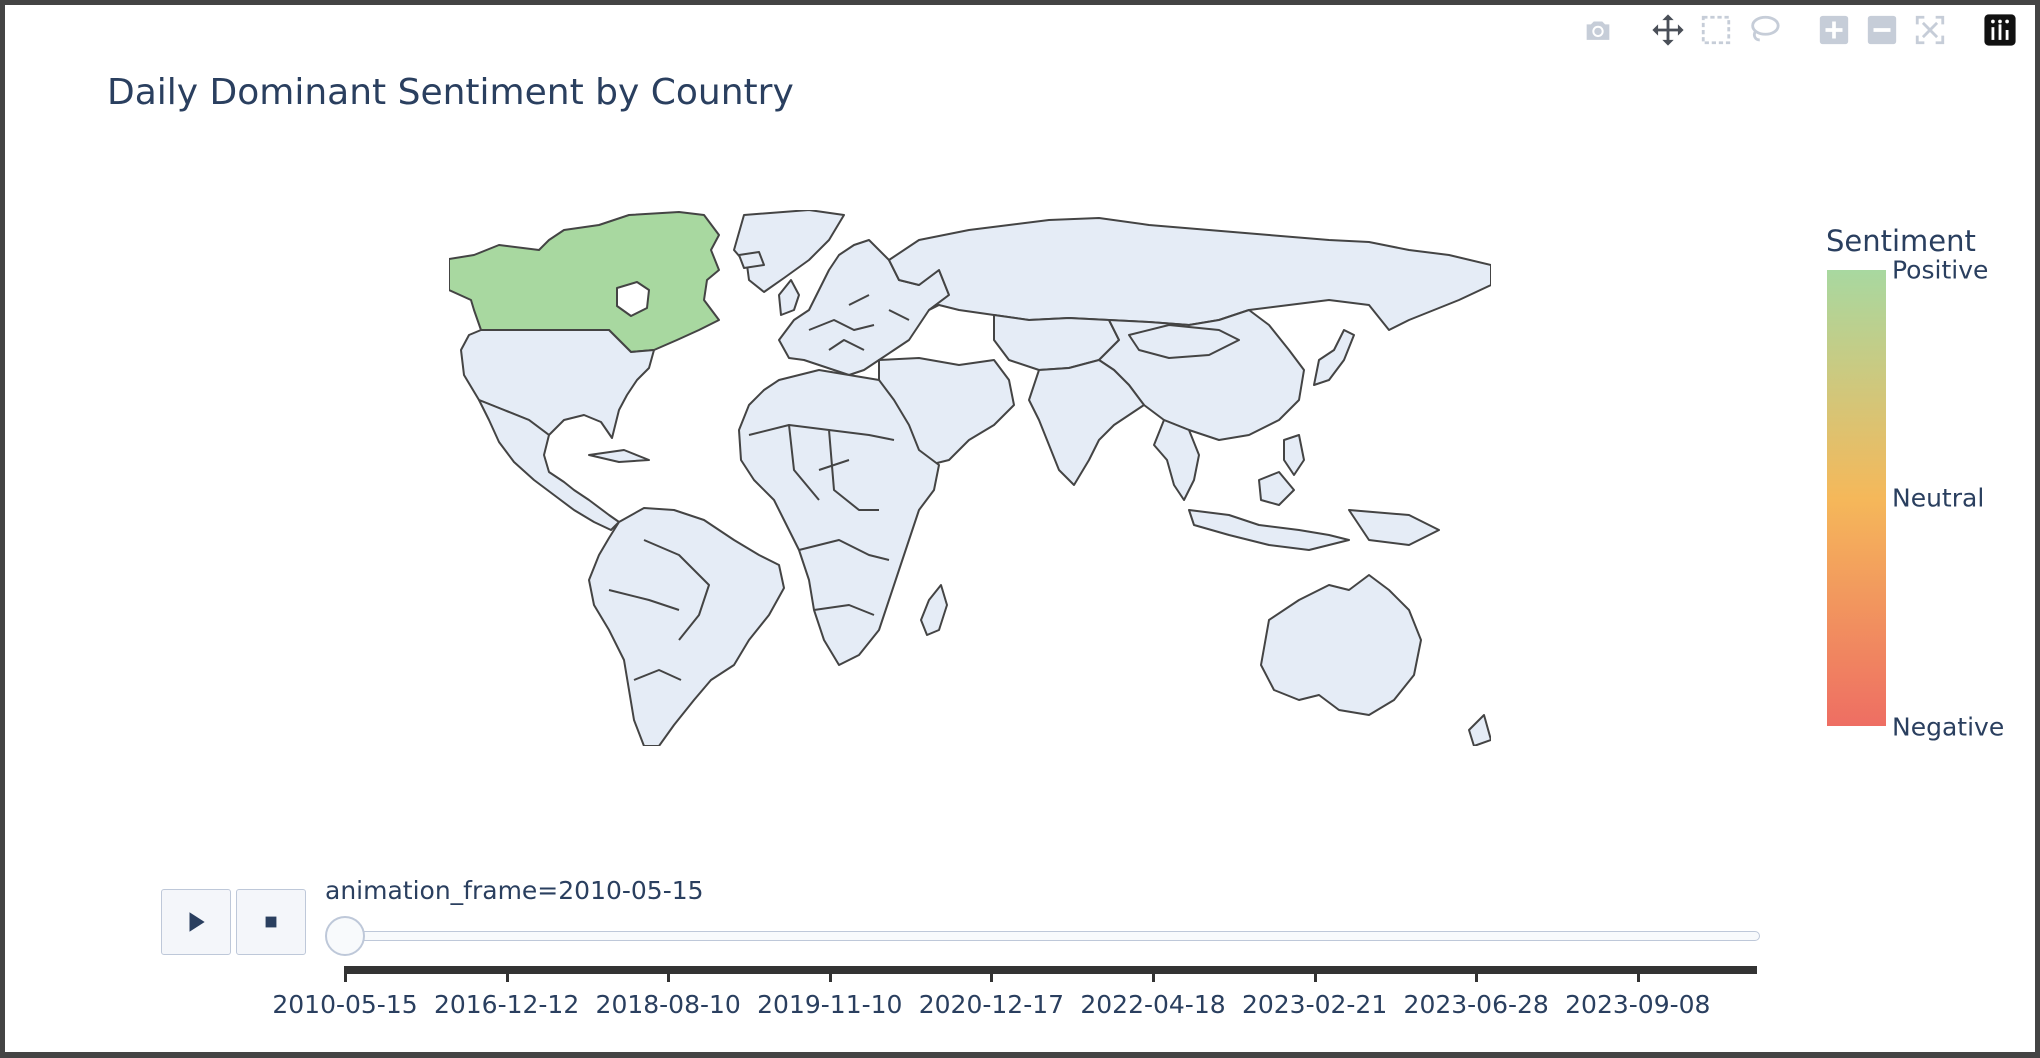  I want to click on zoom-out-icon, so click(1882, 30).